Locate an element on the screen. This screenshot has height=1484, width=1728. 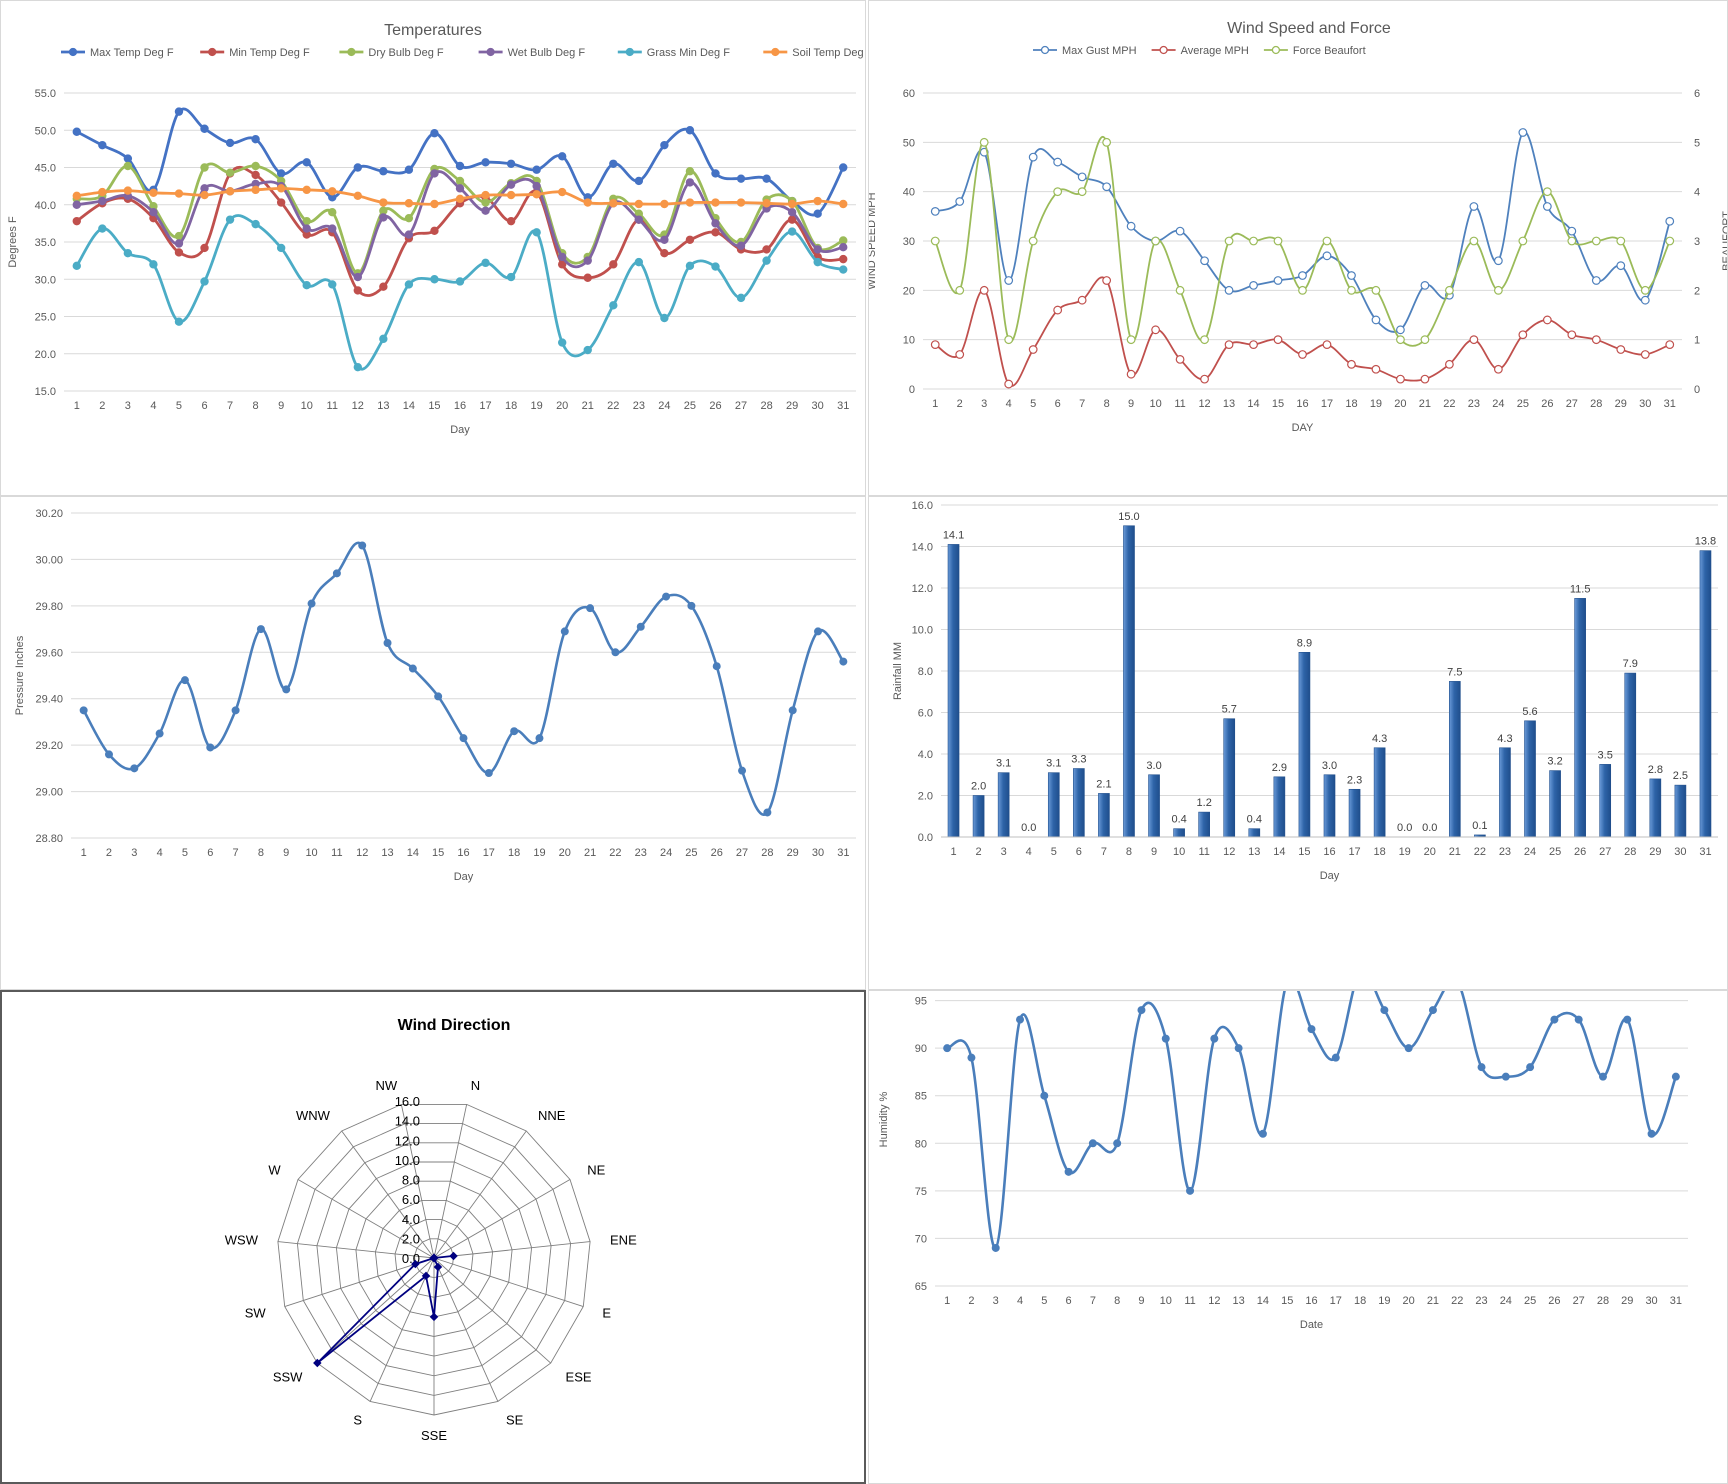
radar-ring is located at coordinates (434, 1259).